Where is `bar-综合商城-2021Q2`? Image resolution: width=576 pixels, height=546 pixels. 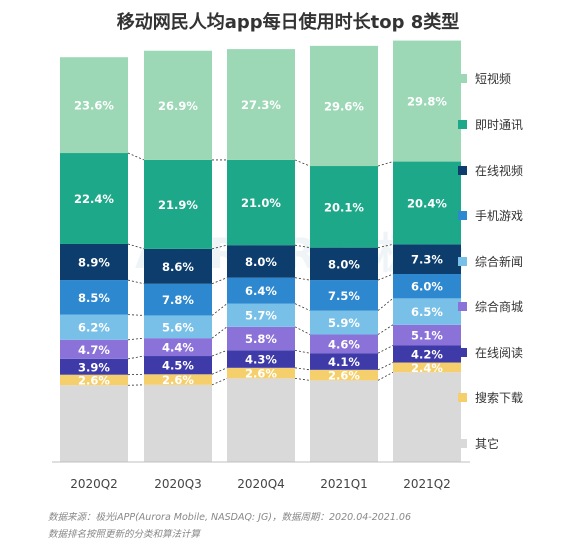
bar-综合商城-2021Q2 is located at coordinates (427, 335).